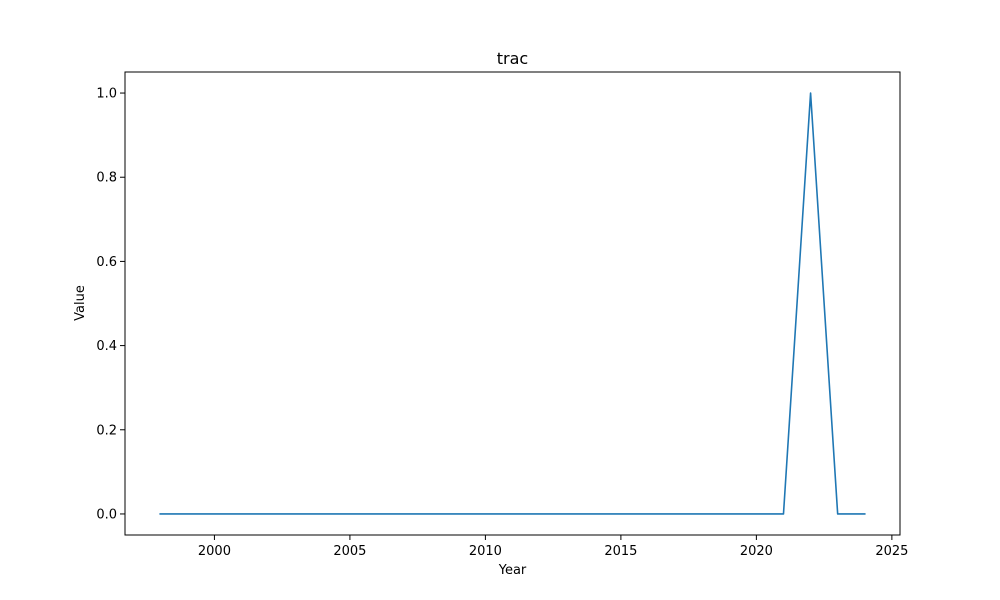  Describe the element at coordinates (349, 551) in the screenshot. I see `x-tick-label: 2005` at that location.